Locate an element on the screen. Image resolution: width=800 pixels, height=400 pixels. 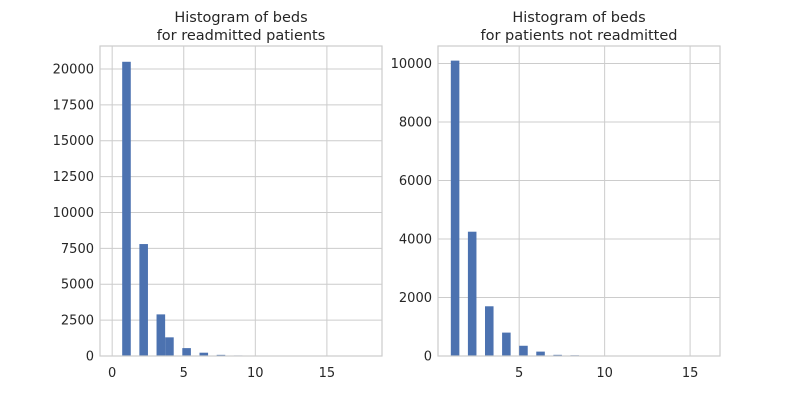
y-tick-label: 8000 is located at coordinates (415, 123).